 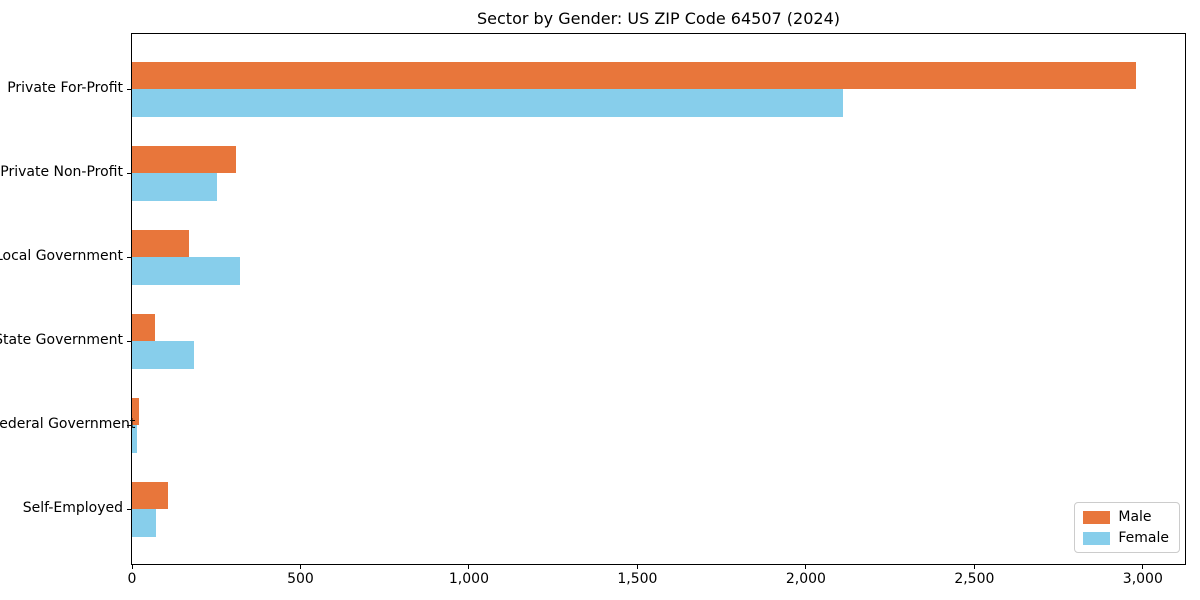 I want to click on bar-male-state-government, so click(x=143, y=327).